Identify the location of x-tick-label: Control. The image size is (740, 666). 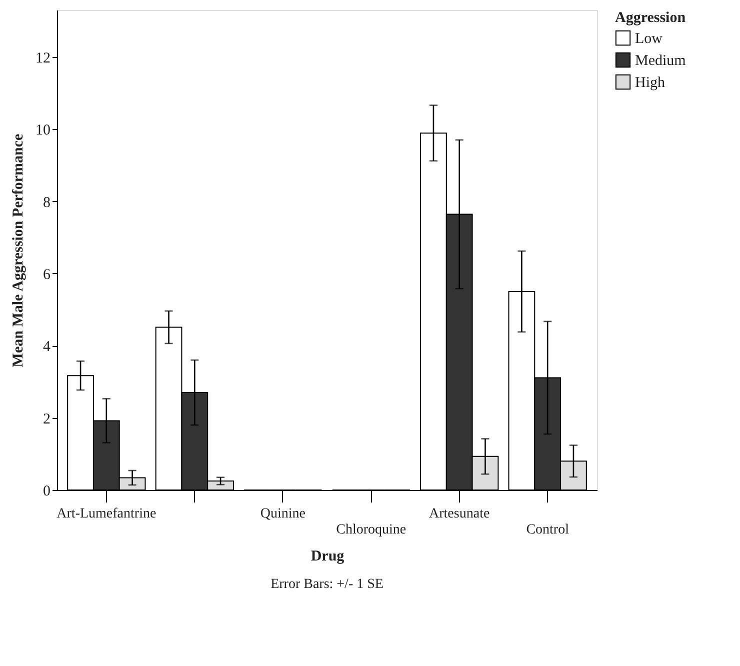
(548, 530).